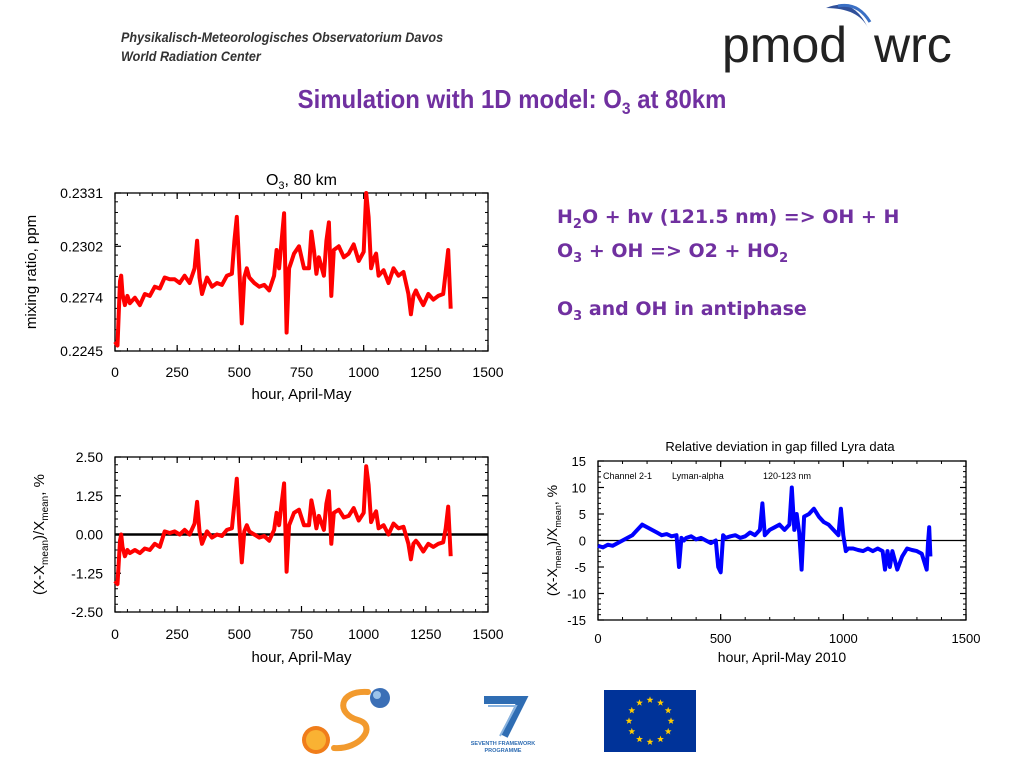 This screenshot has height=768, width=1024. What do you see at coordinates (627, 476) in the screenshot?
I see `chart-annotation: Channel 2-1` at bounding box center [627, 476].